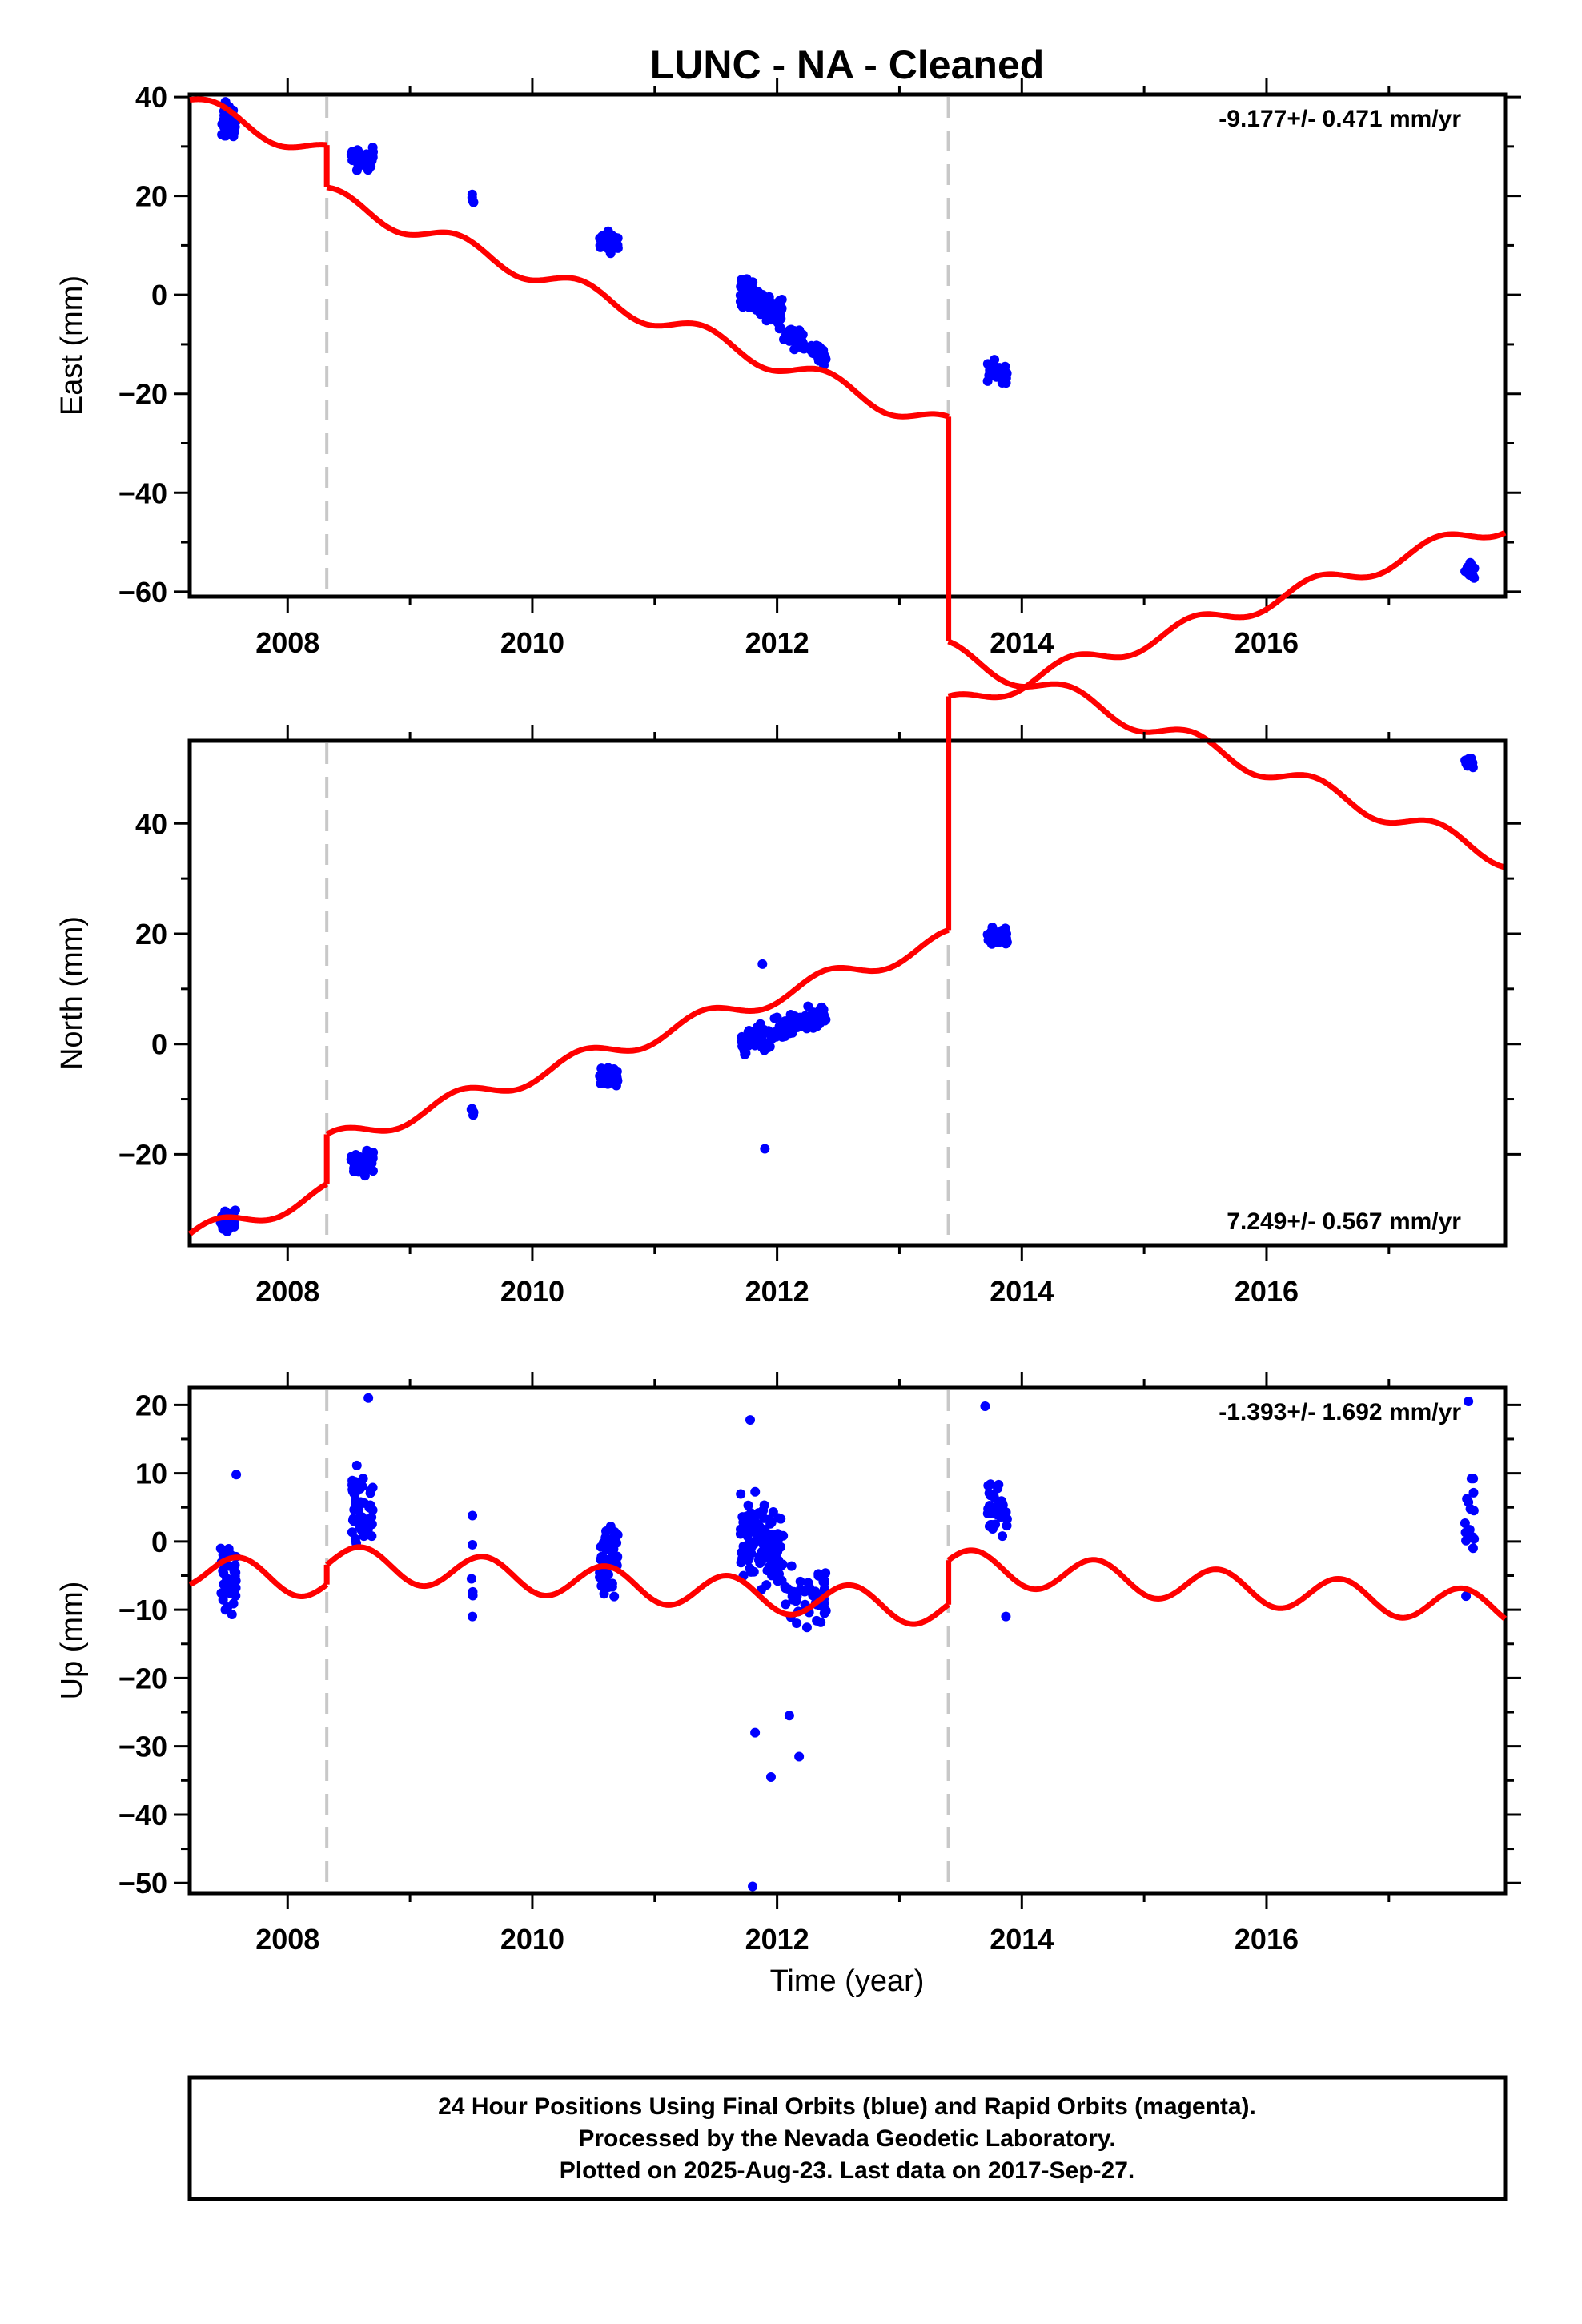 Image resolution: width=1582 pixels, height=2324 pixels. Describe the element at coordinates (72, 1641) in the screenshot. I see `y-axis-label: Up (mm)` at that location.